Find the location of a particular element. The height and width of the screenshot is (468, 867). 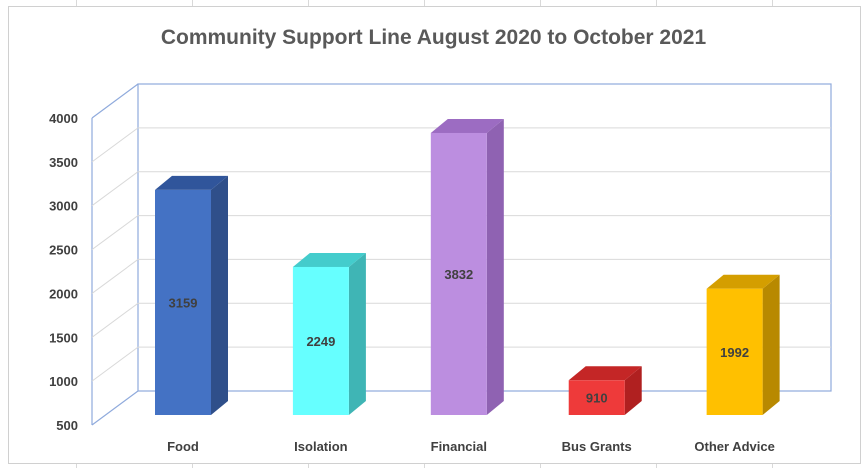

data-label: 1992 is located at coordinates (734, 352).